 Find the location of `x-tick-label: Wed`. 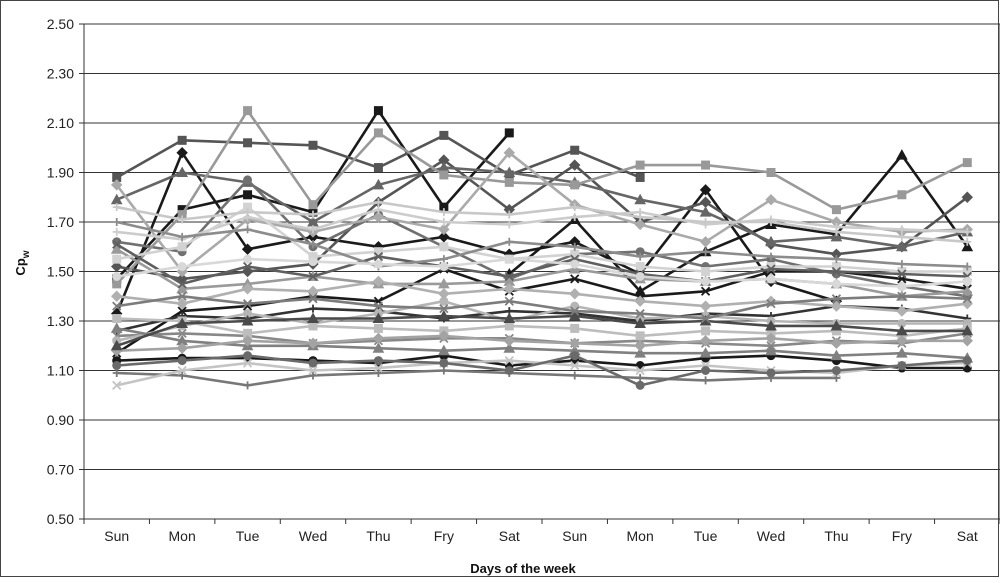

x-tick-label: Wed is located at coordinates (313, 536).